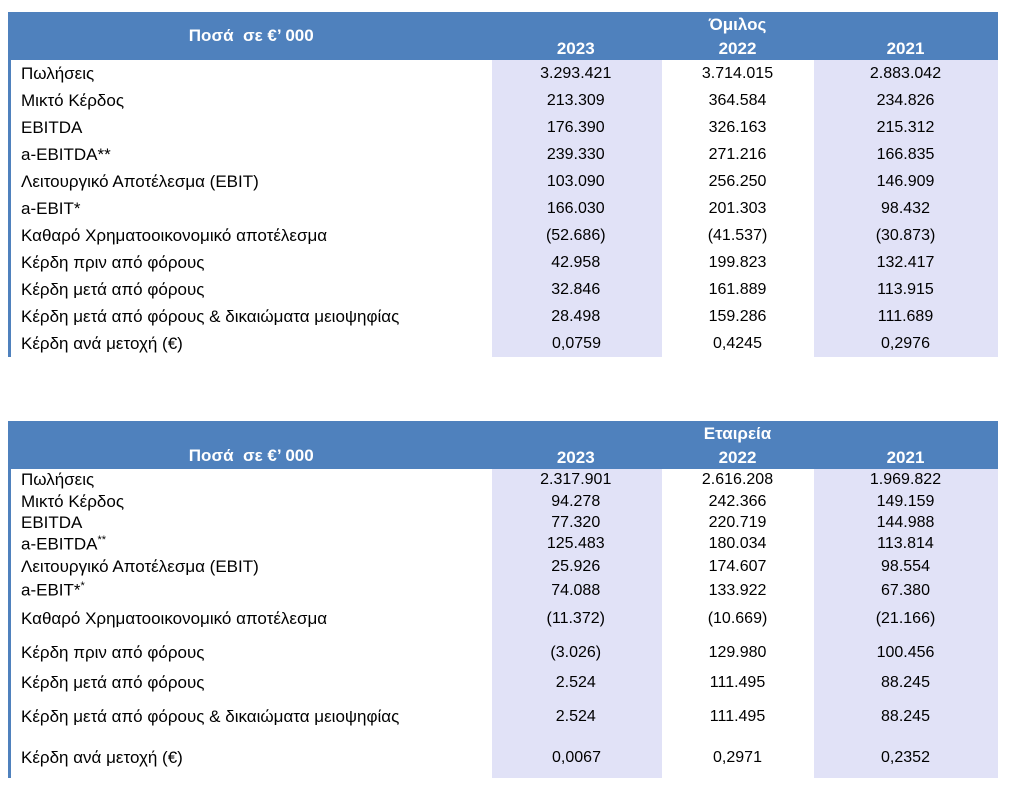 The image size is (1028, 790). What do you see at coordinates (737, 208) in the screenshot?
I see `value-cell-2022: 201.303` at bounding box center [737, 208].